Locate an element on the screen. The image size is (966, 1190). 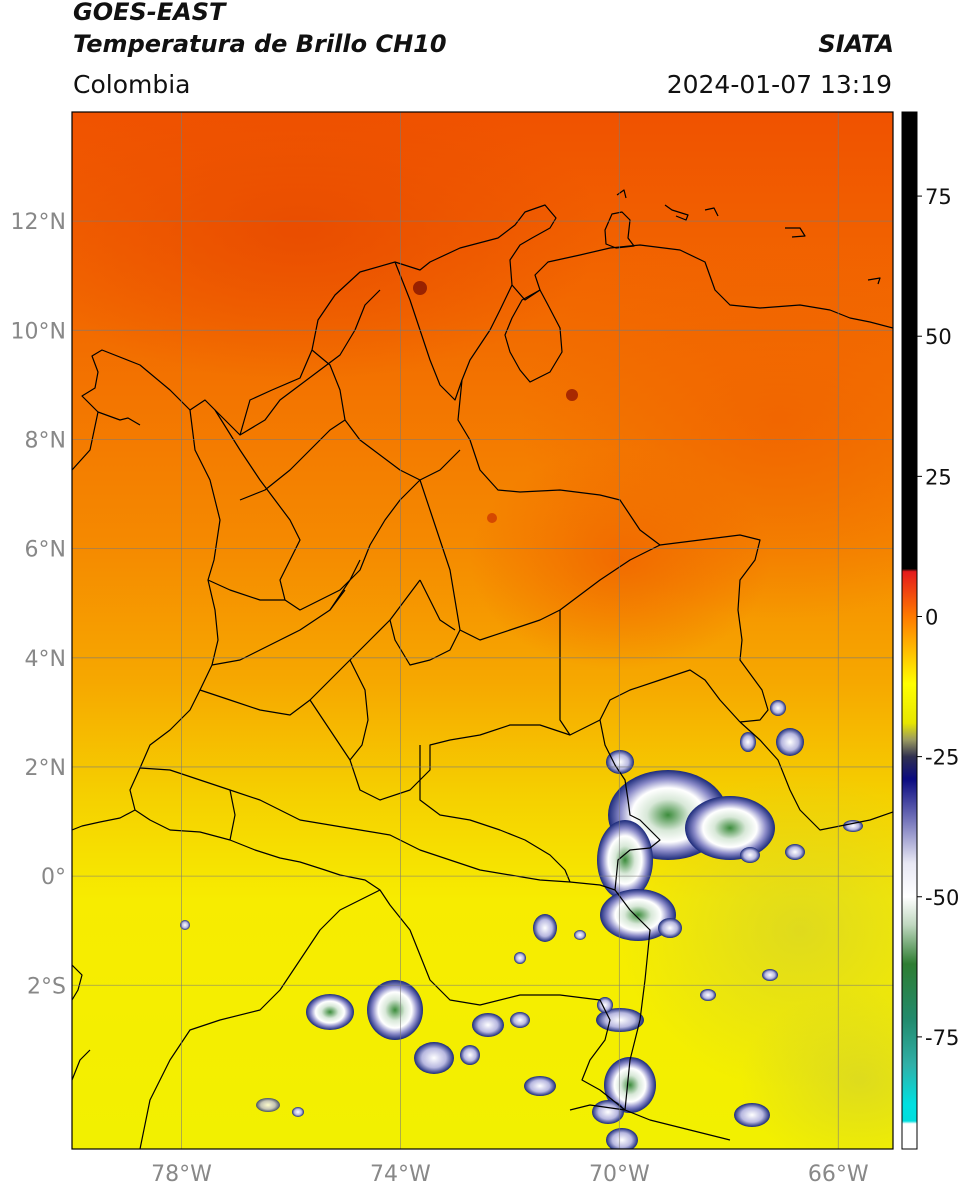
coastline-pacific is located at coordinates (146, 620).